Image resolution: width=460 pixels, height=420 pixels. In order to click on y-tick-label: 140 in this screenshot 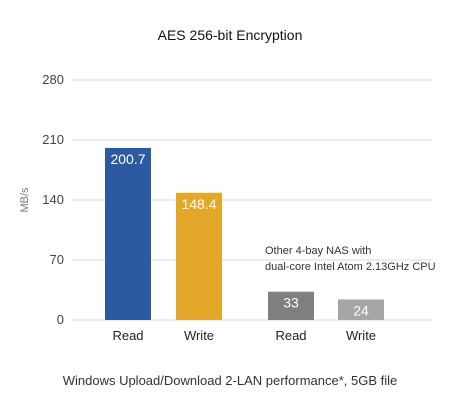, I will do `click(53, 199)`.